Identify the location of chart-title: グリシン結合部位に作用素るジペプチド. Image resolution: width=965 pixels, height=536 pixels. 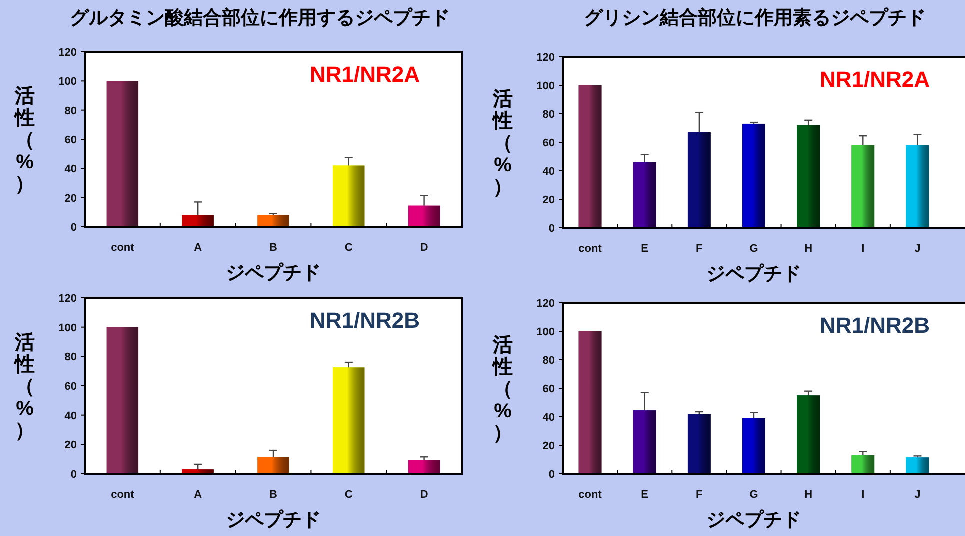
(755, 18).